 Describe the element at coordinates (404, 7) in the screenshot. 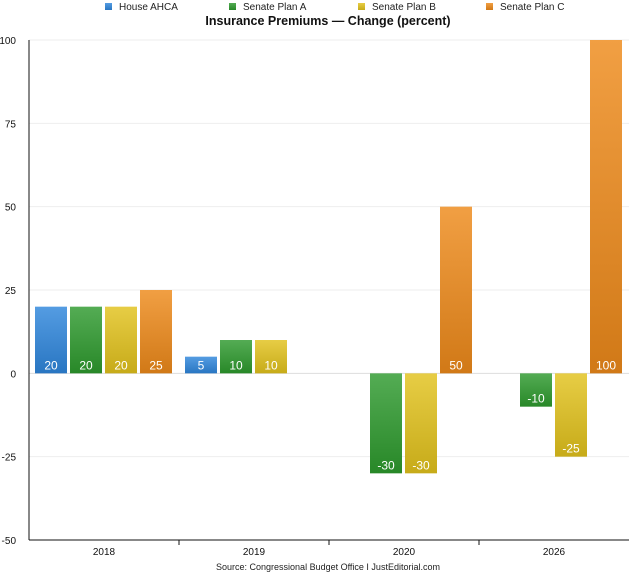

I see `legend-label: Senate Plan B` at that location.